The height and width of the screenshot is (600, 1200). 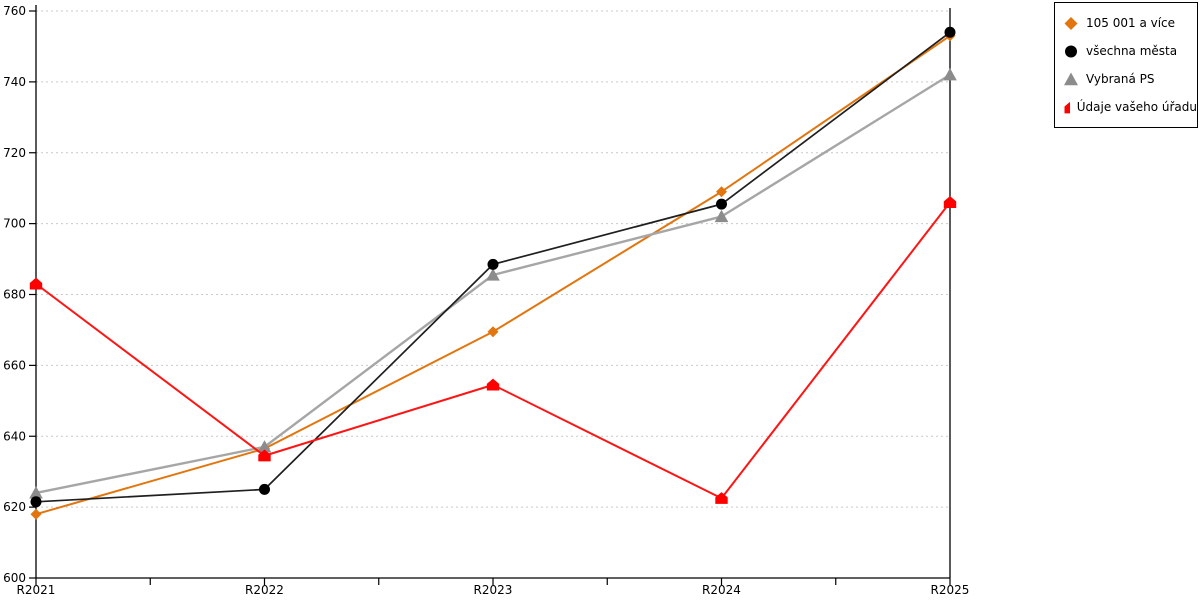 I want to click on y-tick-label: 620, so click(x=14, y=507).